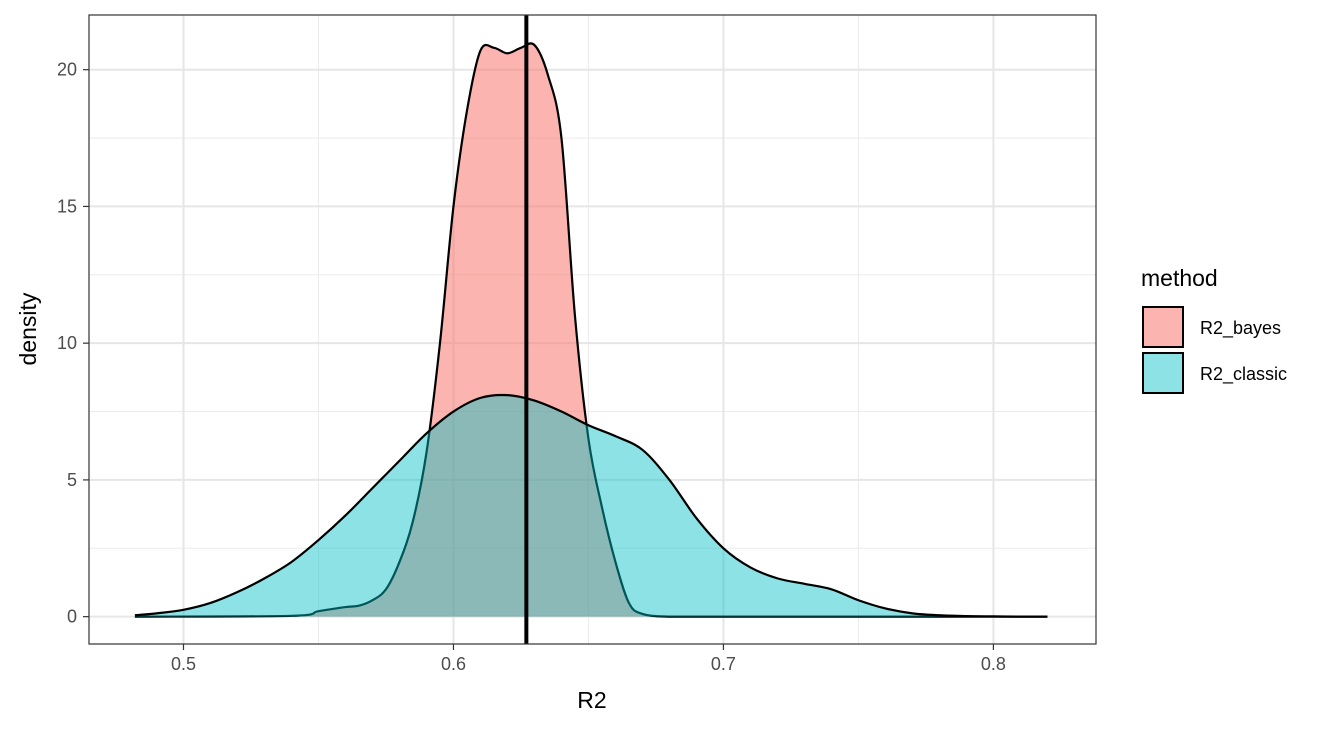 The height and width of the screenshot is (729, 1344). I want to click on x-tick-label: 0.6, so click(453, 664).